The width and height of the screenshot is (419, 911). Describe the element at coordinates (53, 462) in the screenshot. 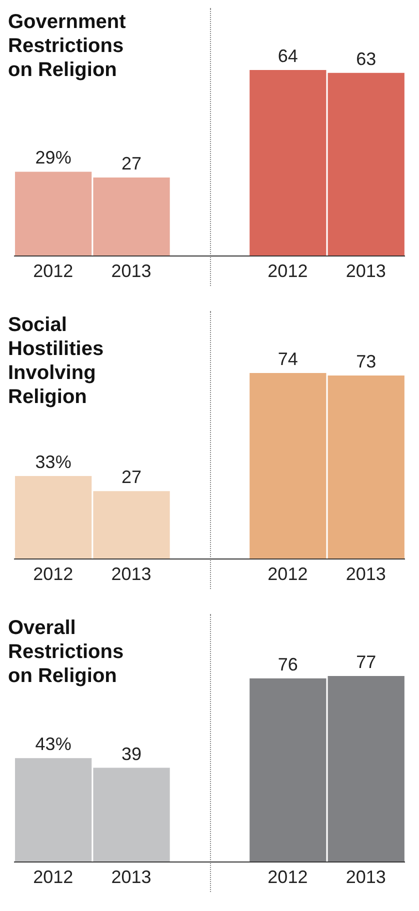

I see `data-label: 33%` at that location.